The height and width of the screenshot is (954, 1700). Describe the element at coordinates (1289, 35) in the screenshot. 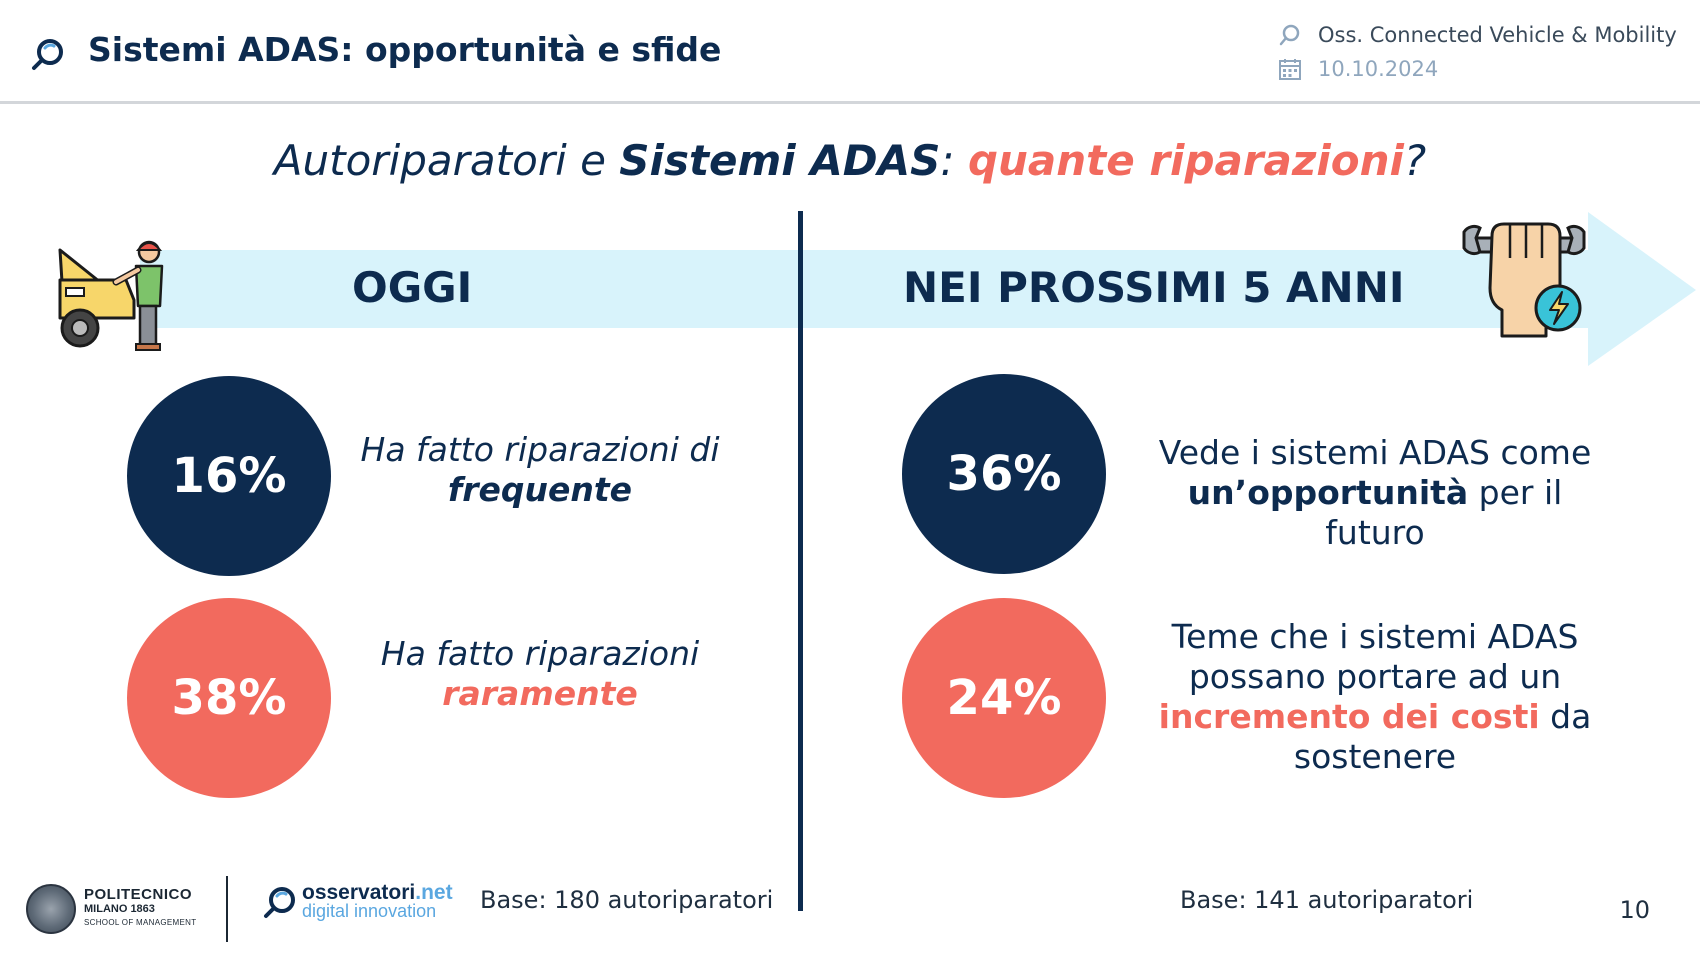

I see `search-logo-icon` at that location.